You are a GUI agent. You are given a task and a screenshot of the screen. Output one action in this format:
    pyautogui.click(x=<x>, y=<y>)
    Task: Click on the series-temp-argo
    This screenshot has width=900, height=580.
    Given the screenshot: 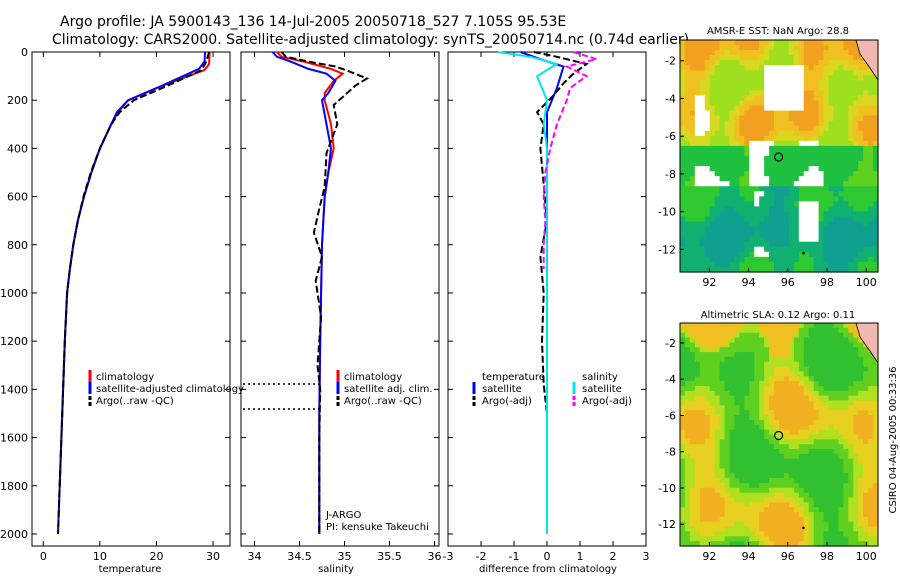 What is the action you would take?
    pyautogui.click(x=561, y=232)
    